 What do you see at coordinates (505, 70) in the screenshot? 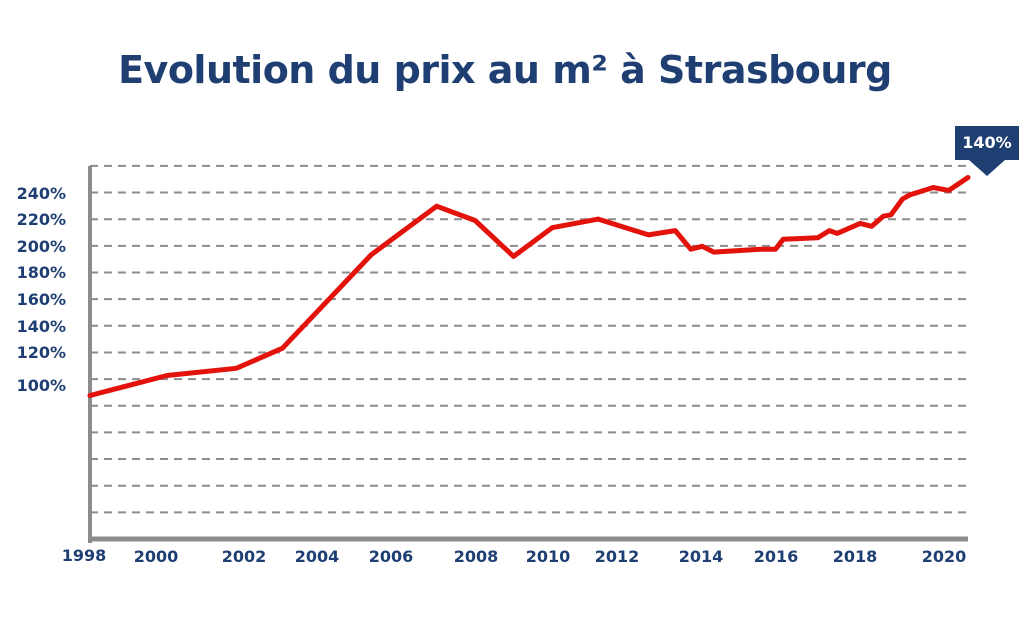
I see `chart-title: Evolution du prix au m² à Strasbourg` at bounding box center [505, 70].